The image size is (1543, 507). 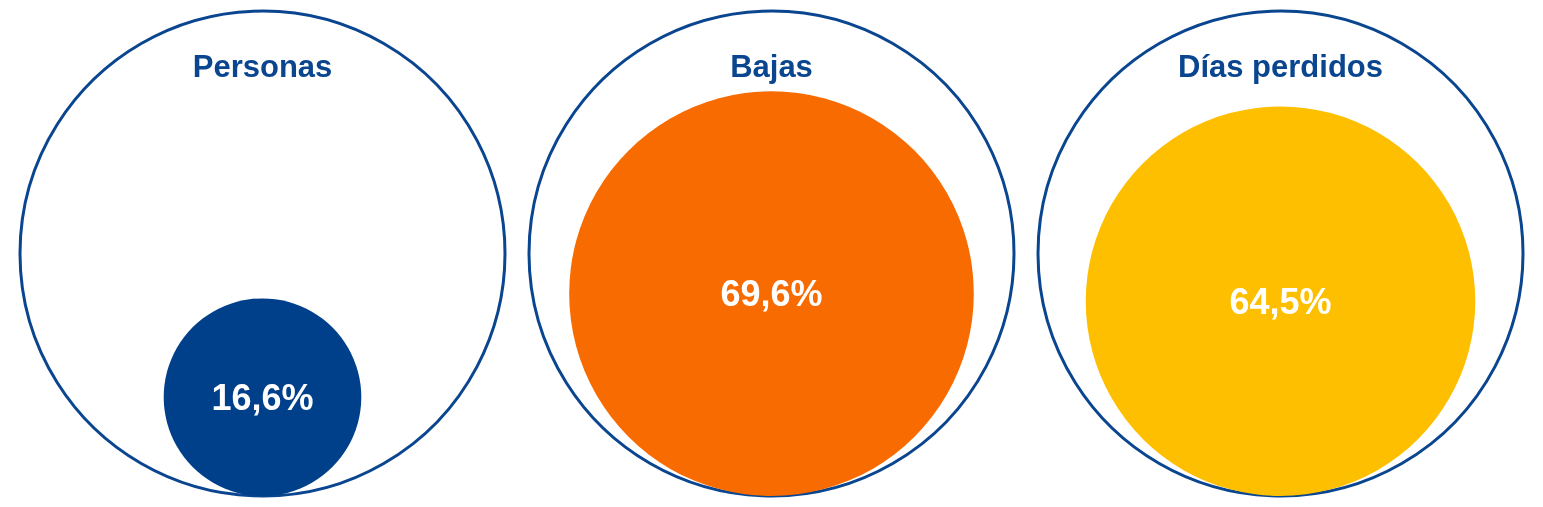 What do you see at coordinates (771, 294) in the screenshot?
I see `data-label: 69,6%` at bounding box center [771, 294].